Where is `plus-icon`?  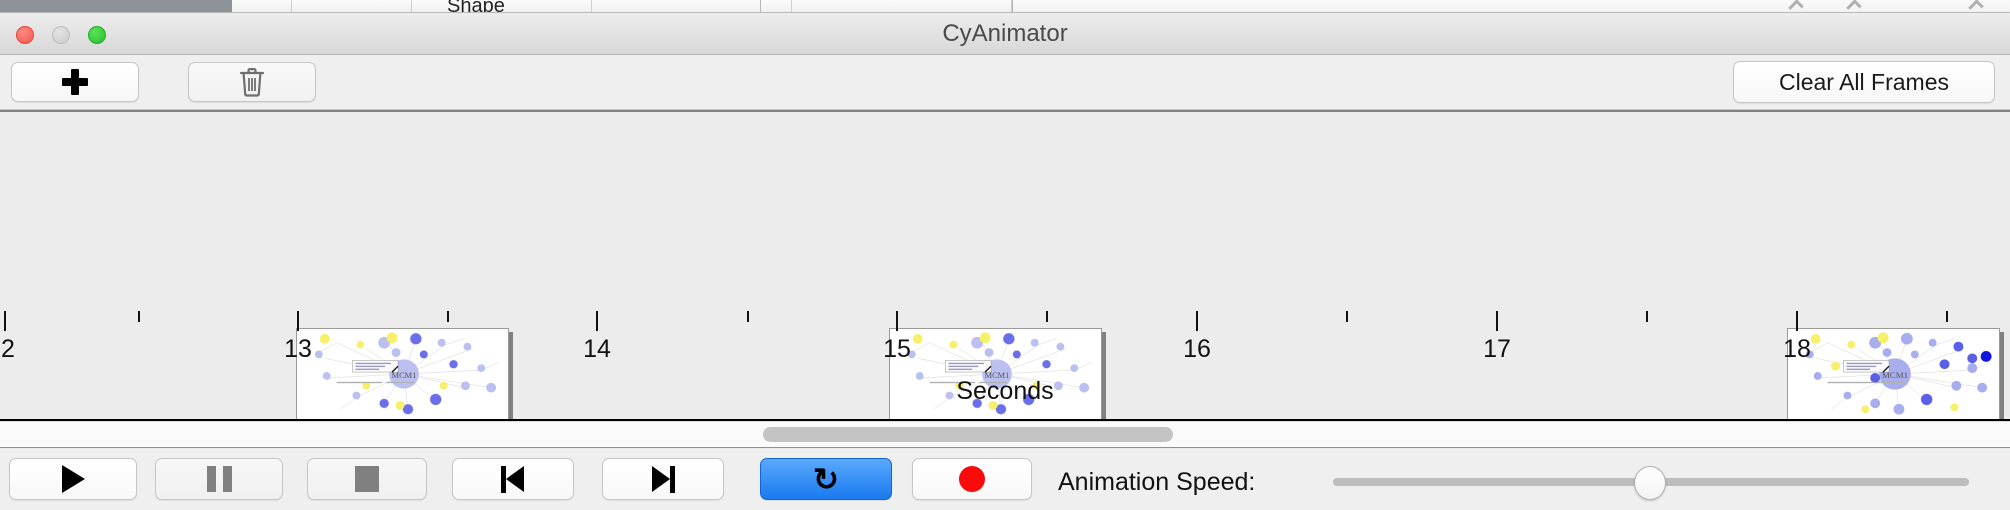
plus-icon is located at coordinates (75, 82).